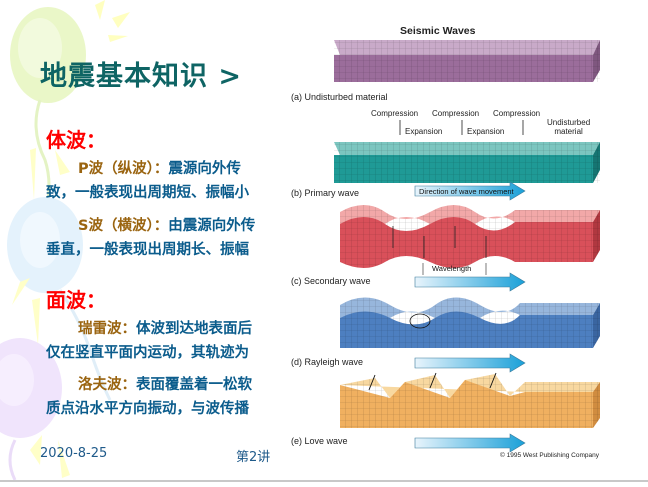 This screenshot has width=648, height=487. Describe the element at coordinates (107, 385) in the screenshot. I see `love-label: 洛夫波：` at that location.